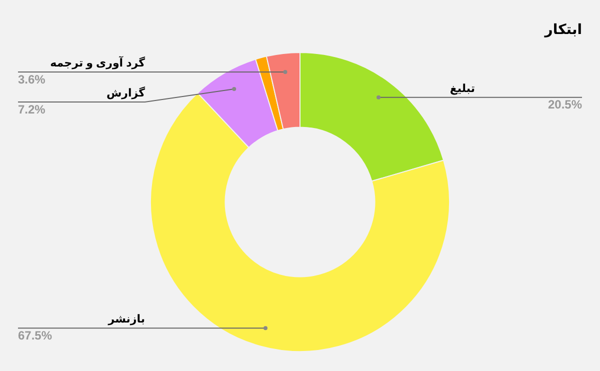  I want to click on chart-title: ابتکار, so click(563, 29).